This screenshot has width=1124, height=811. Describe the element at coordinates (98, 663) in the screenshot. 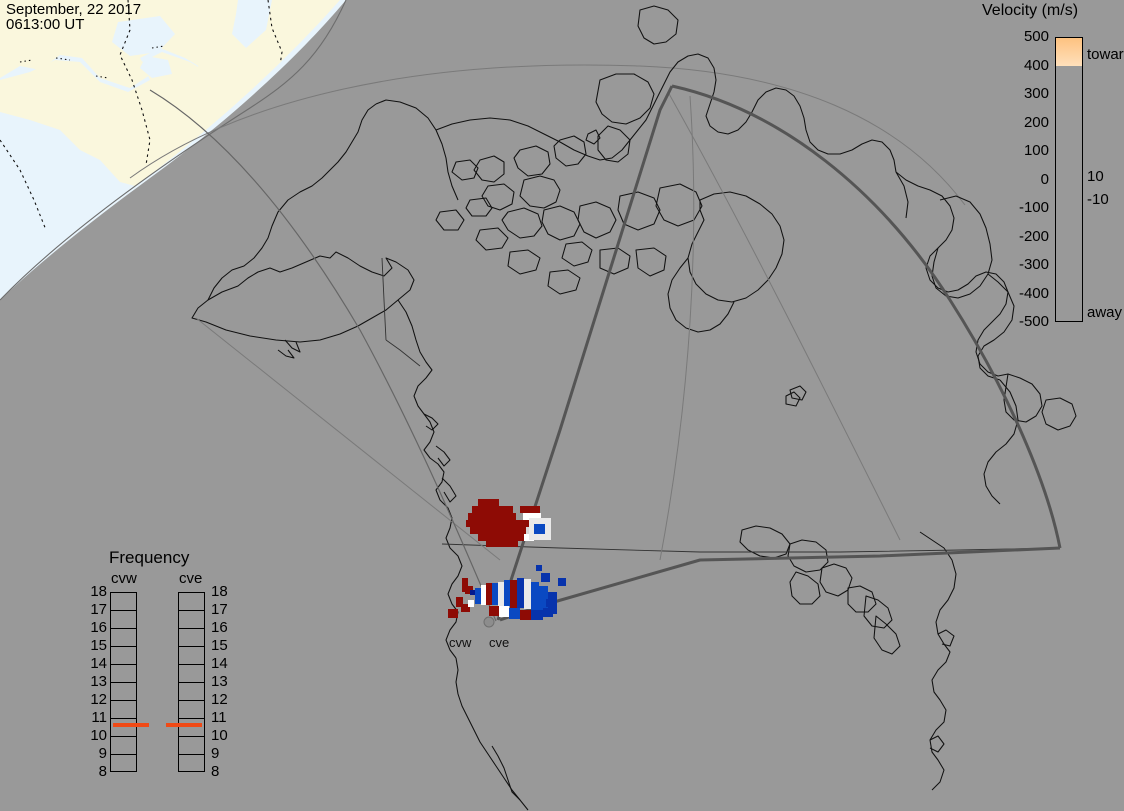

I see `frequency-tick-label: 14` at that location.